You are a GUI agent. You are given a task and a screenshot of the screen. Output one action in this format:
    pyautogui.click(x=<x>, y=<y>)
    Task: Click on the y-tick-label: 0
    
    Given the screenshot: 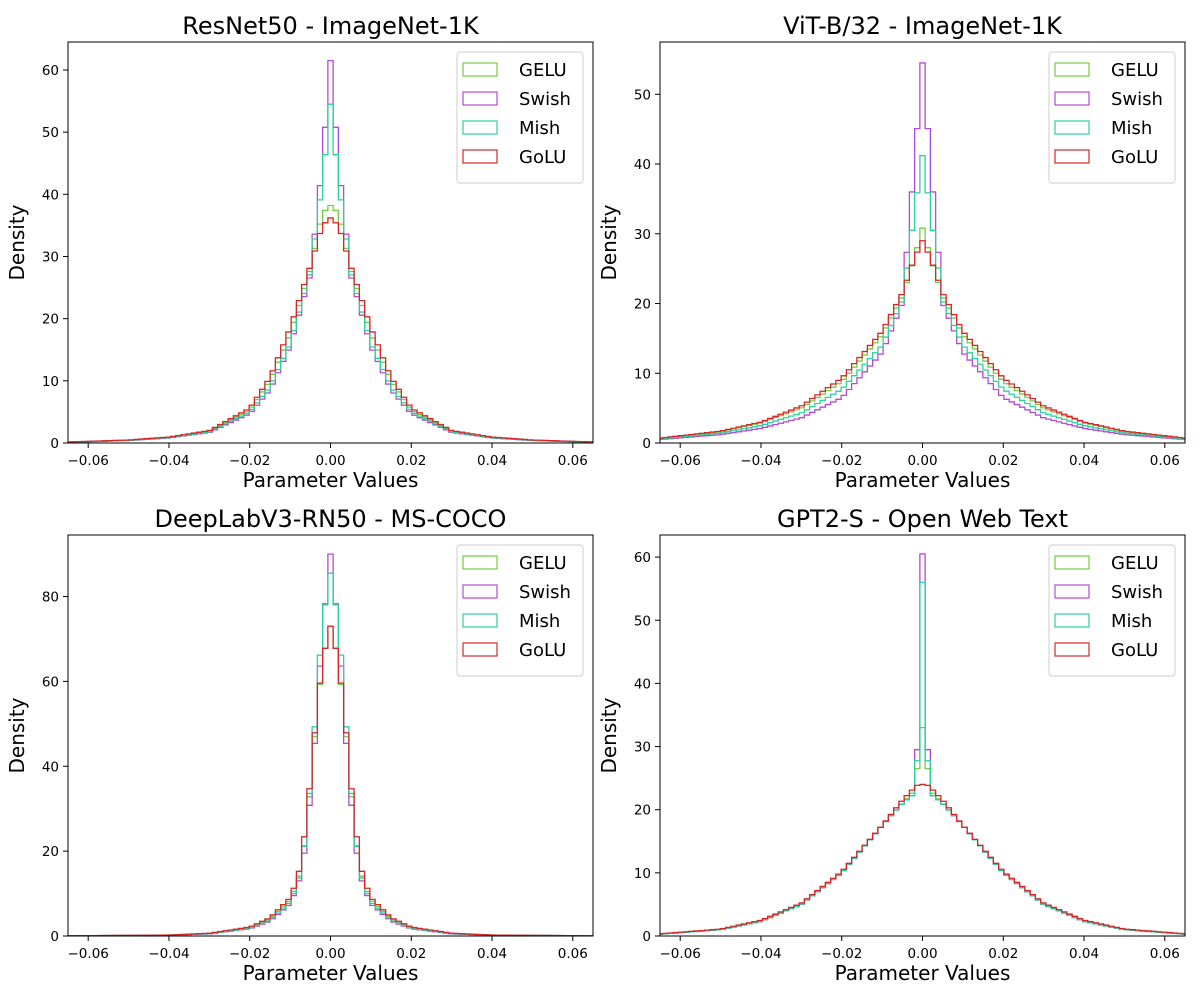 What is the action you would take?
    pyautogui.click(x=54, y=937)
    